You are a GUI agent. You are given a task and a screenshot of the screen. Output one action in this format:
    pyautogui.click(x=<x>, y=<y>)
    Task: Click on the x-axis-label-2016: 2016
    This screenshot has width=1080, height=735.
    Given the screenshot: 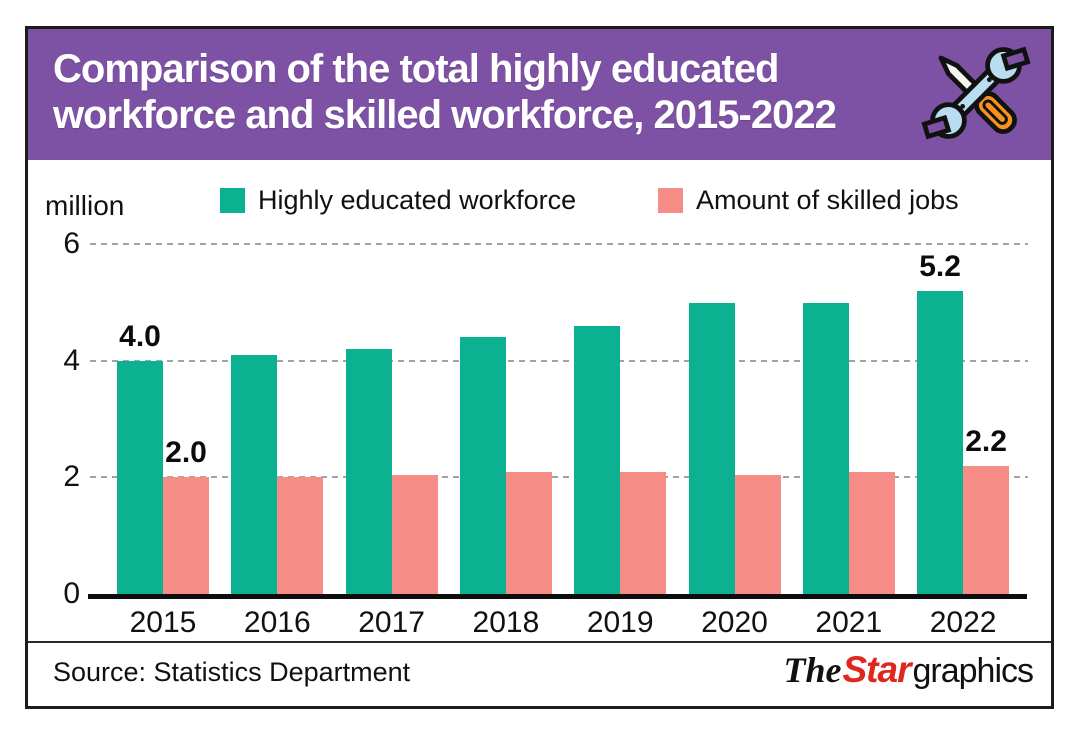 What is the action you would take?
    pyautogui.click(x=277, y=622)
    